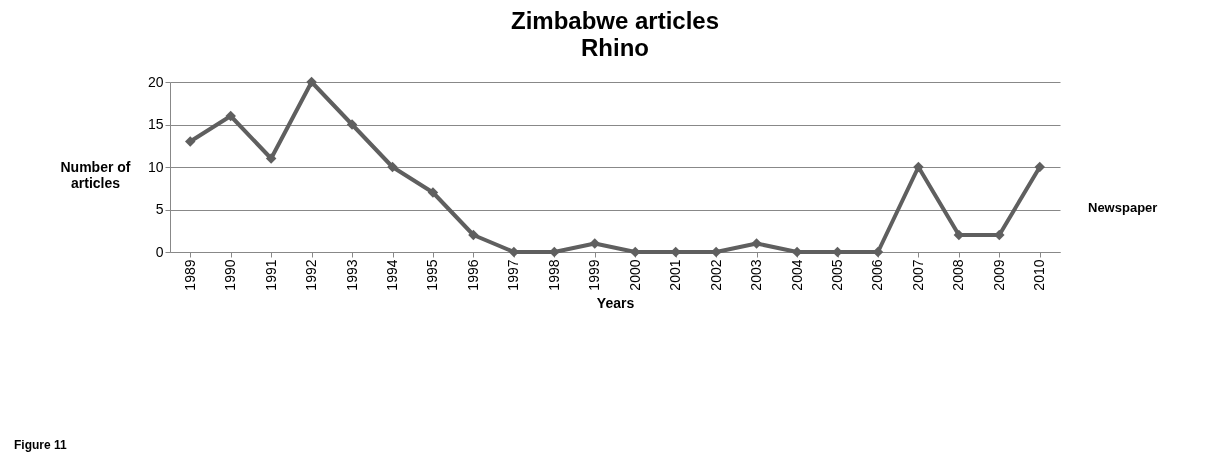 The width and height of the screenshot is (1223, 466). What do you see at coordinates (837, 275) in the screenshot?
I see `x-tick-label: 2005` at bounding box center [837, 275].